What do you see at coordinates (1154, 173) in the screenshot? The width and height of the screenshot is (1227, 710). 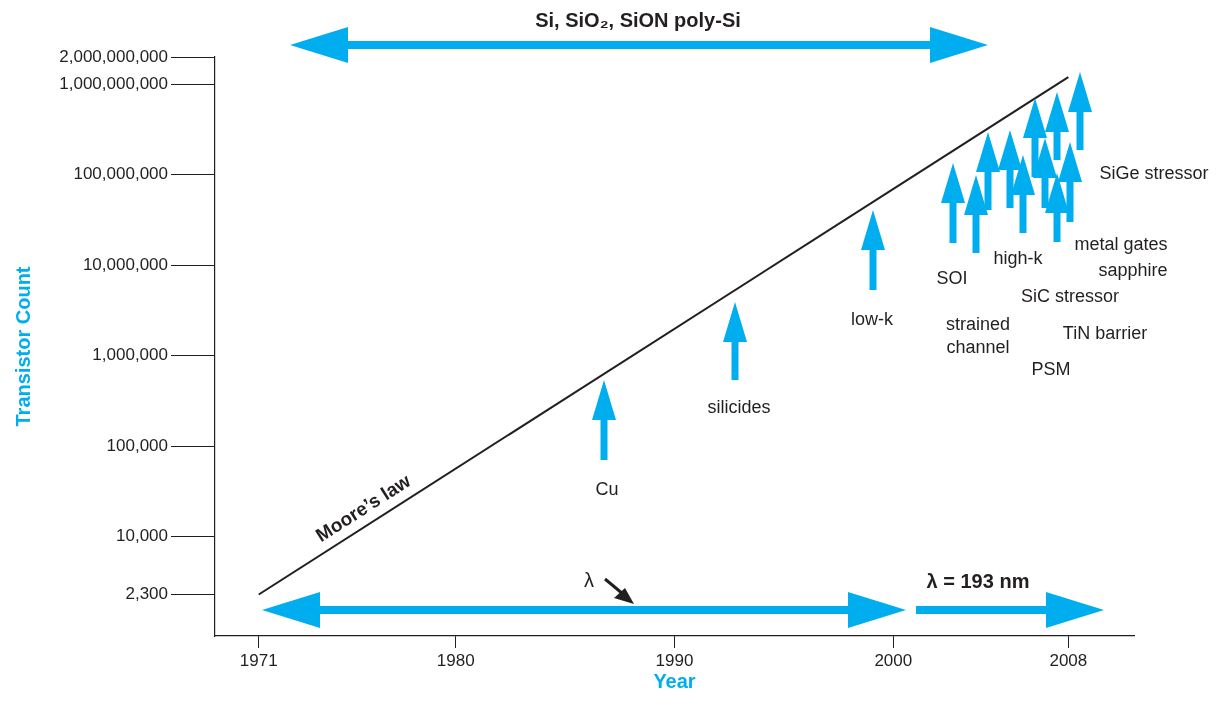 I see `annotation: SiGe stressor` at bounding box center [1154, 173].